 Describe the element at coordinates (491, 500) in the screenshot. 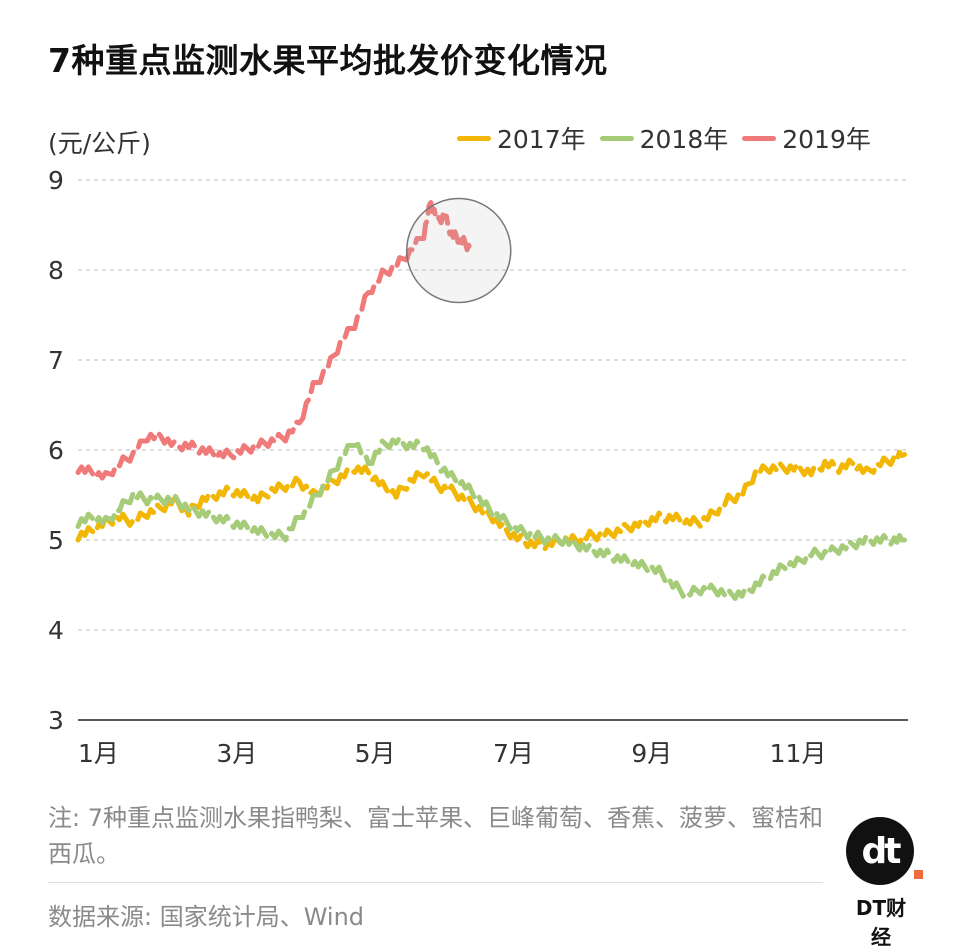

I see `series-line-2017年` at that location.